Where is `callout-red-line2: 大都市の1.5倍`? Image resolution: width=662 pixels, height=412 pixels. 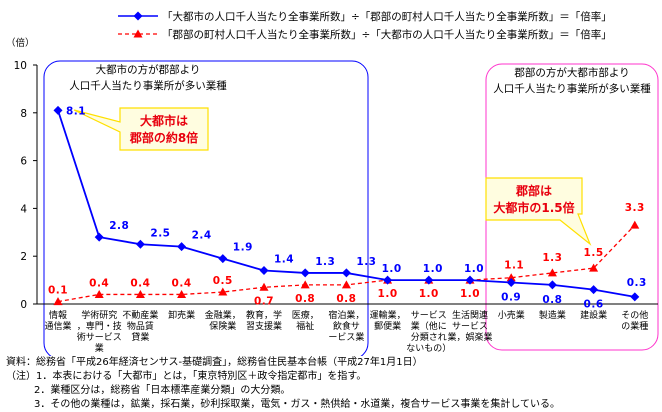
callout-red-line2: 大都市の1.5倍 is located at coordinates (533, 207).